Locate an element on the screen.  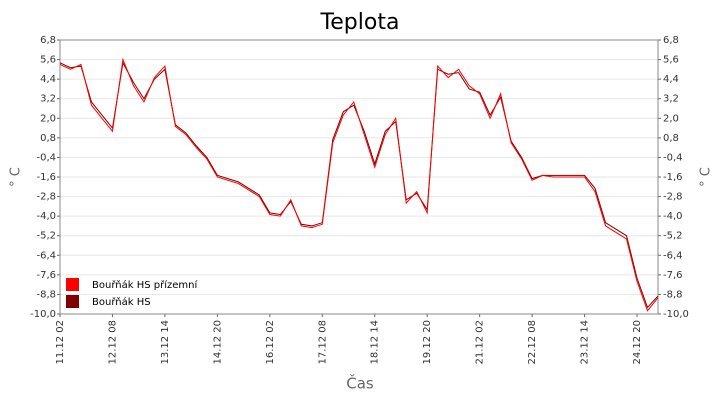
y2-tick-label: -8,8 is located at coordinates (673, 294).